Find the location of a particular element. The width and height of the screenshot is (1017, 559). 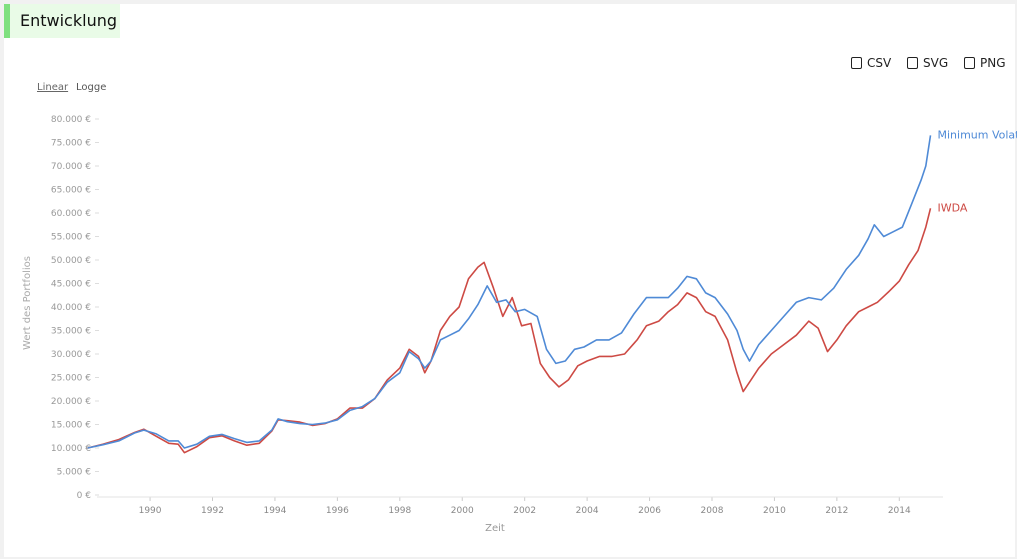

svg-export-button: SVG is located at coordinates (927, 63).